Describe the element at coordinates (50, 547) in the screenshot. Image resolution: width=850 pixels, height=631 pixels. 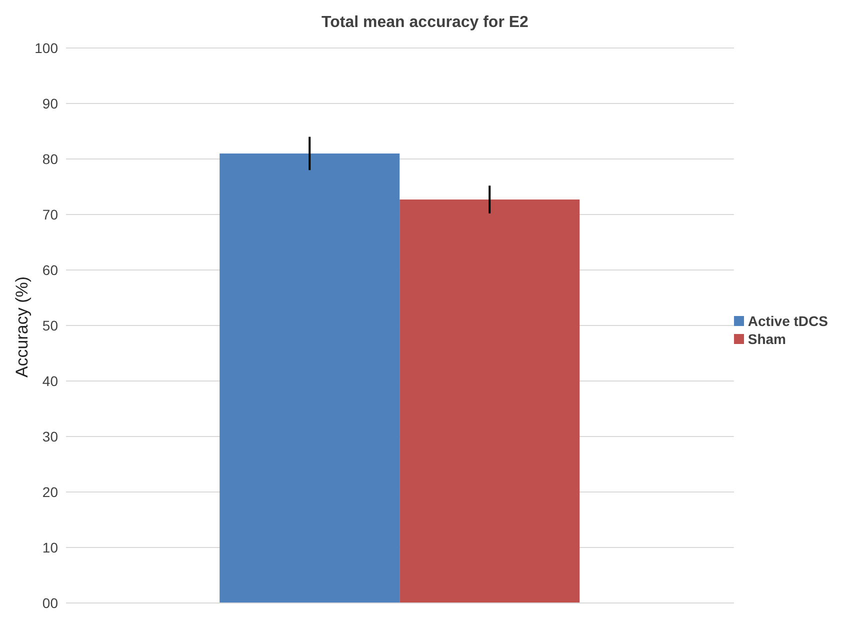
I see `y-tick-label: 10` at that location.